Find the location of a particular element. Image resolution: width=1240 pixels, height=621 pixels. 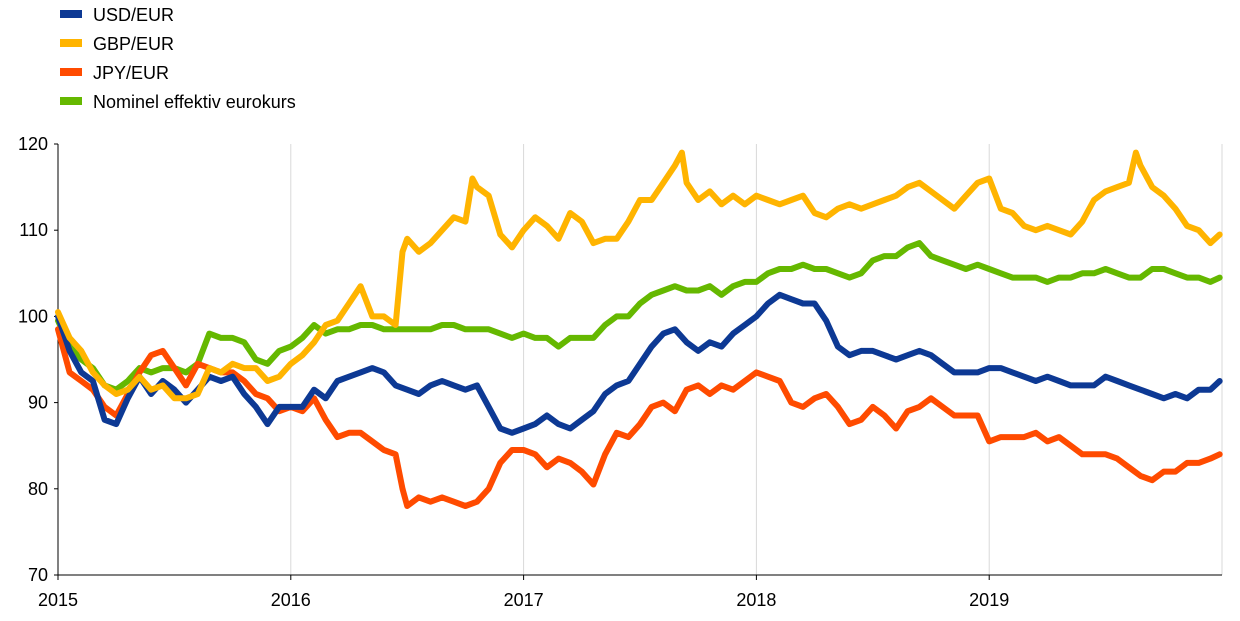

y-tick-label-110: 110 is located at coordinates (33, 230).